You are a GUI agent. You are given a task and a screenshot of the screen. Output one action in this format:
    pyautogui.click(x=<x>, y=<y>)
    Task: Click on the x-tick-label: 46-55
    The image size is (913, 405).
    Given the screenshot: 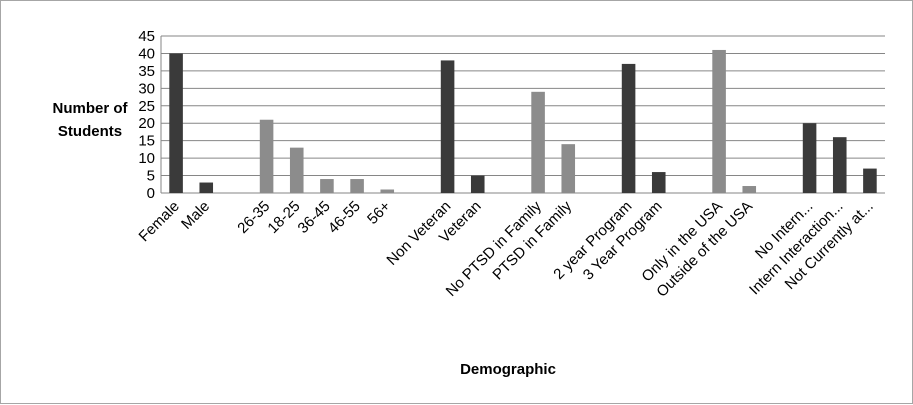 What is the action you would take?
    pyautogui.click(x=344, y=217)
    